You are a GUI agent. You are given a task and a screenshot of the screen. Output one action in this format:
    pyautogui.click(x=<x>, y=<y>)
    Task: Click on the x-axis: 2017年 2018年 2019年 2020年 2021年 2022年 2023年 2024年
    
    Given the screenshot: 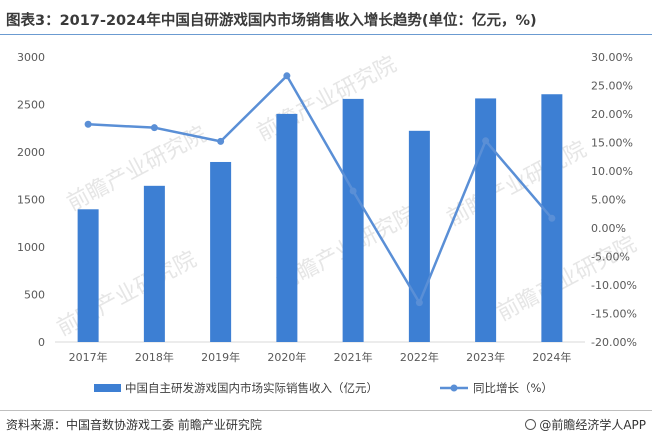 What is the action you would take?
    pyautogui.click(x=320, y=357)
    